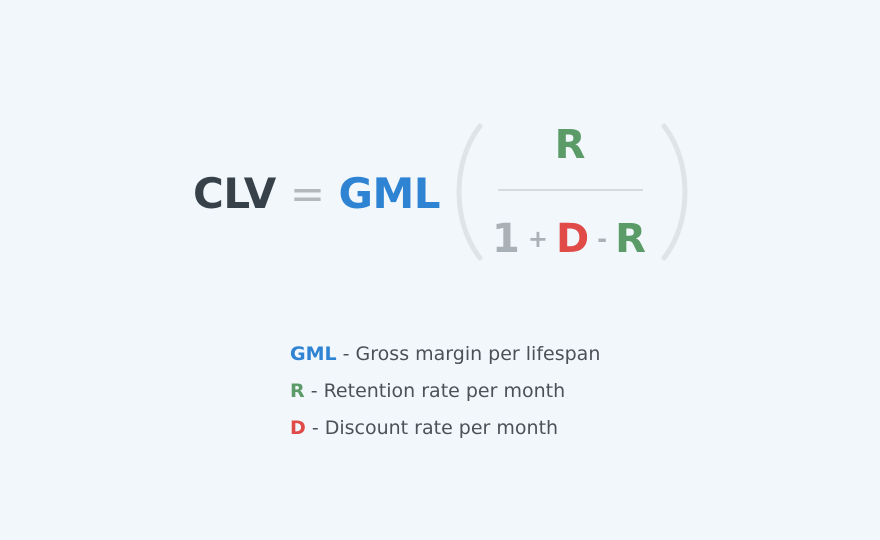 The image size is (880, 540). Describe the element at coordinates (630, 239) in the screenshot. I see `denominator-r: R` at that location.